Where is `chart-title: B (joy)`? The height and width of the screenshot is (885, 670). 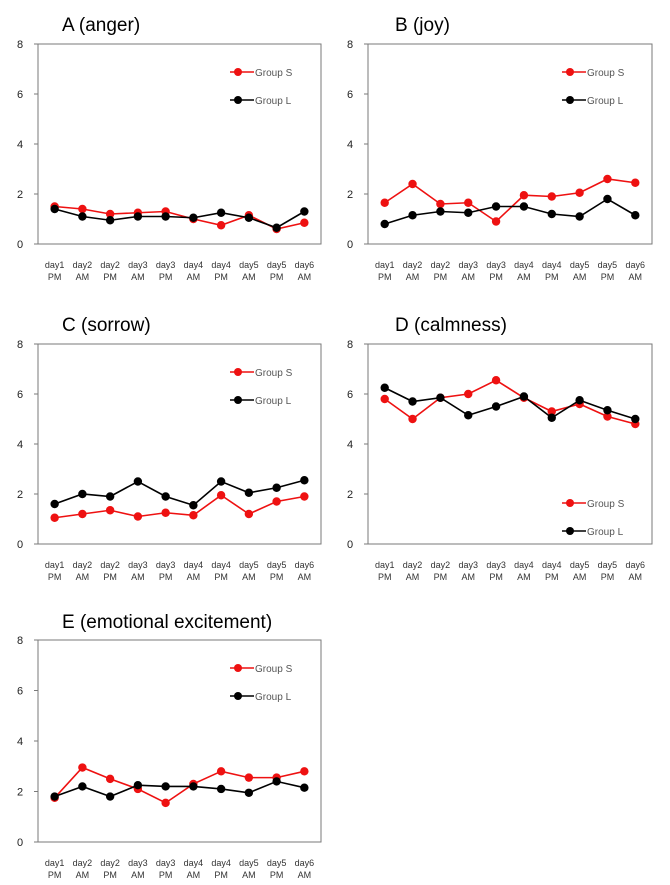 chart-title: B (joy) is located at coordinates (422, 25).